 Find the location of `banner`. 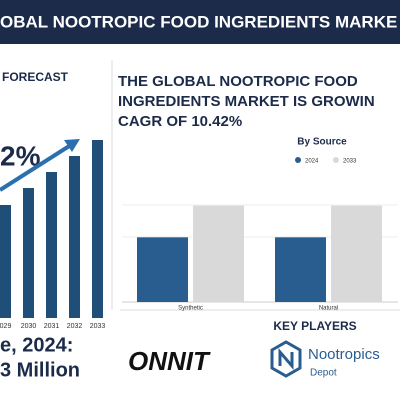

banner is located at coordinates (200, 22).